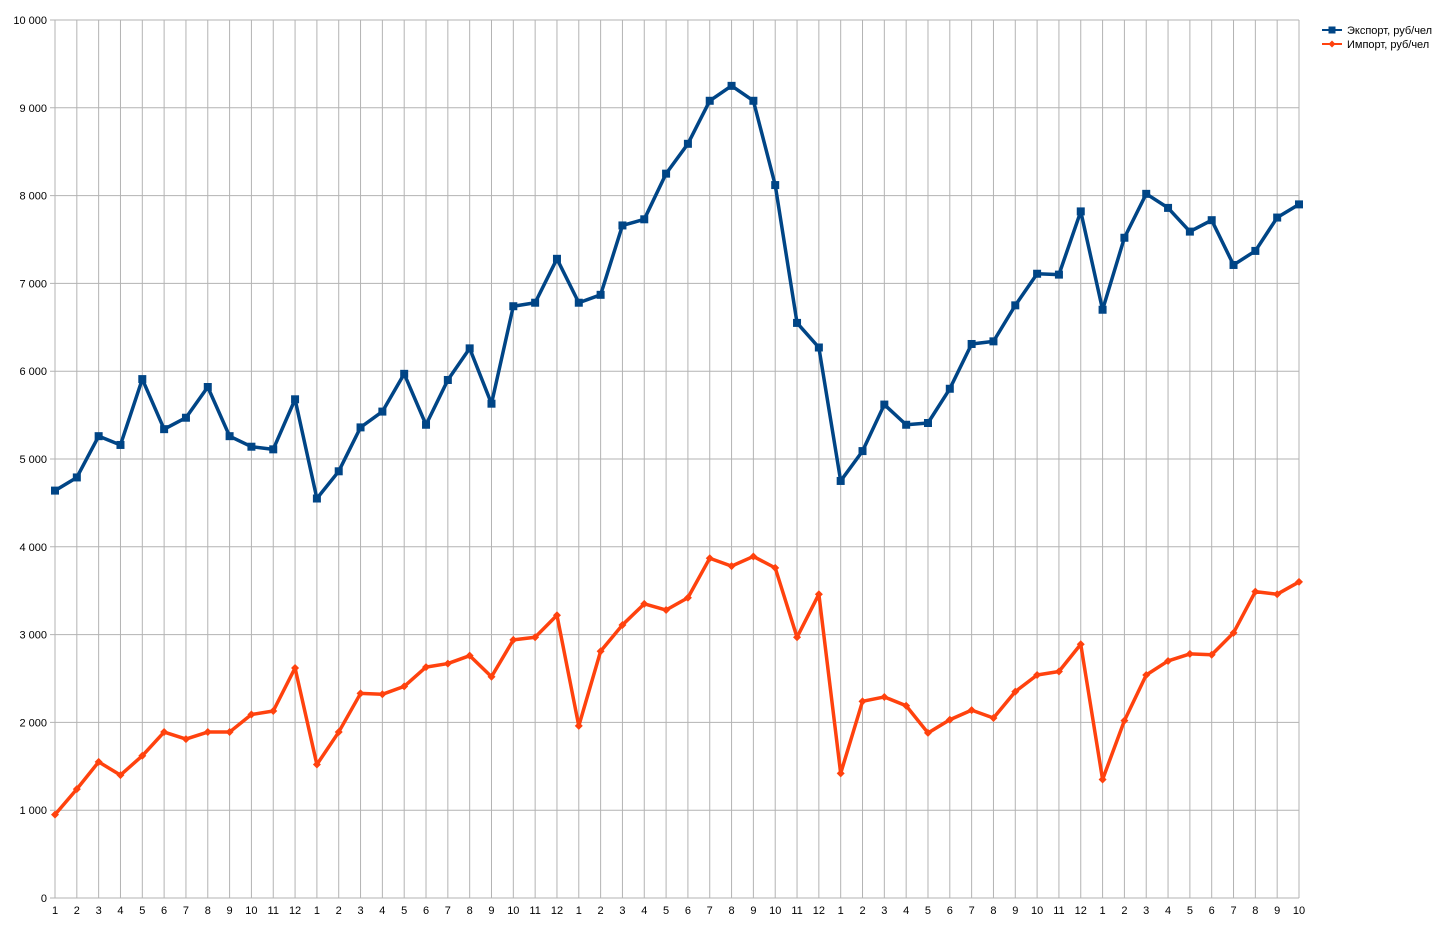  I want to click on legend: Экспорт, руб/чел Импорт, руб/чел, so click(1377, 38).